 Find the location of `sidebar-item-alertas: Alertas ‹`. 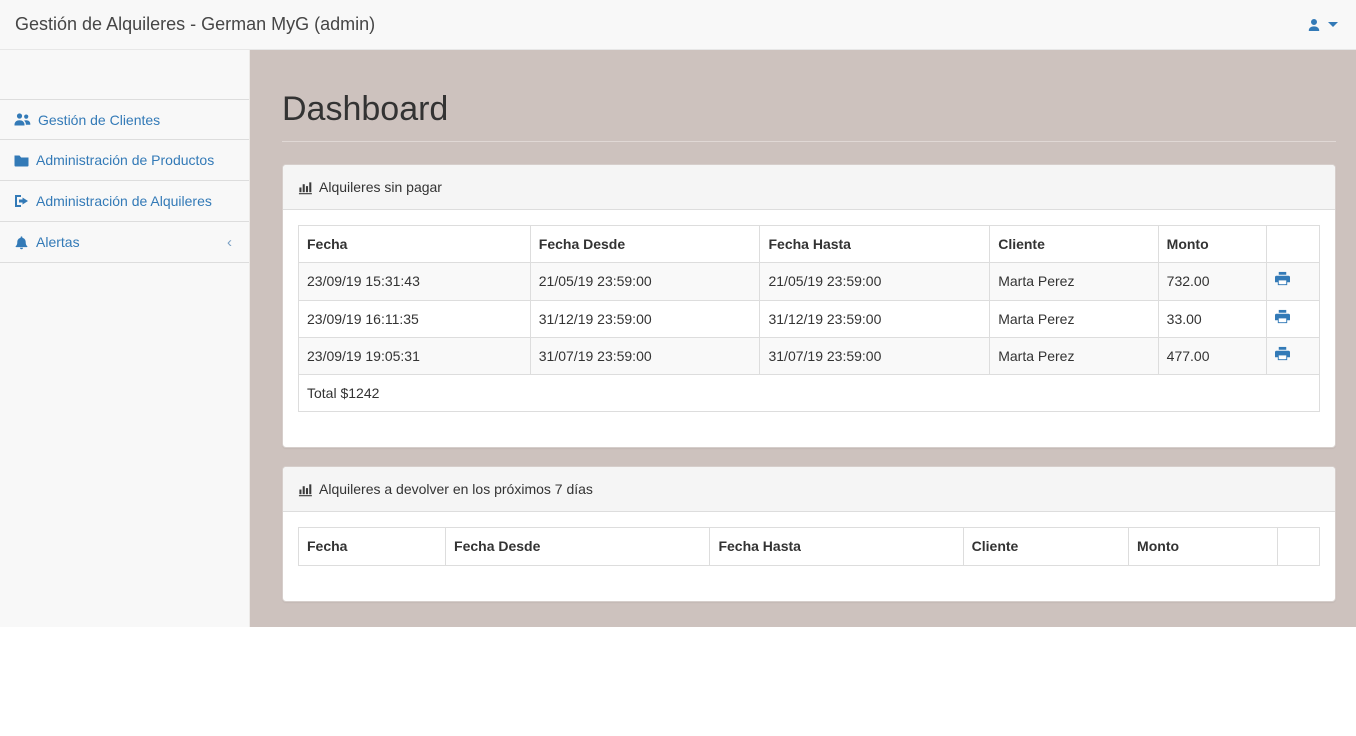

sidebar-item-alertas: Alertas ‹ is located at coordinates (124, 242).